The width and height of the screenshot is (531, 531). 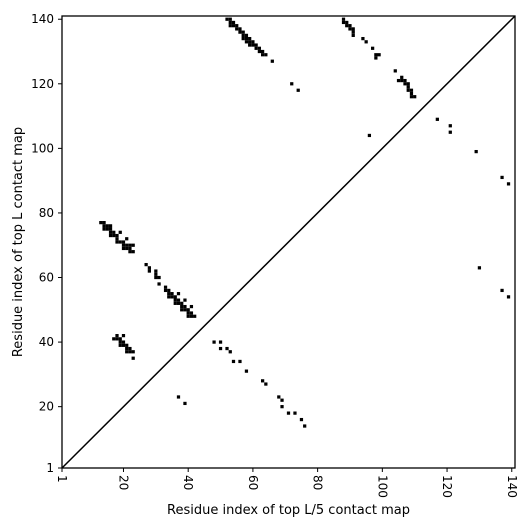 I want to click on x-tick-label: 120, so click(x=447, y=486).